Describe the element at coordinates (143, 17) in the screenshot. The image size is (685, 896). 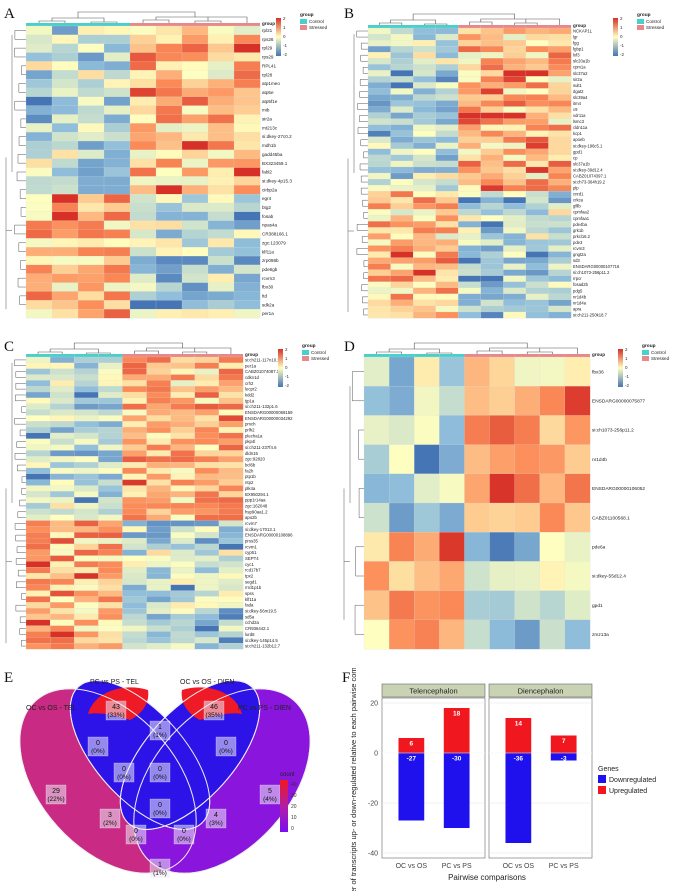
I see `column-dendrogram` at that location.